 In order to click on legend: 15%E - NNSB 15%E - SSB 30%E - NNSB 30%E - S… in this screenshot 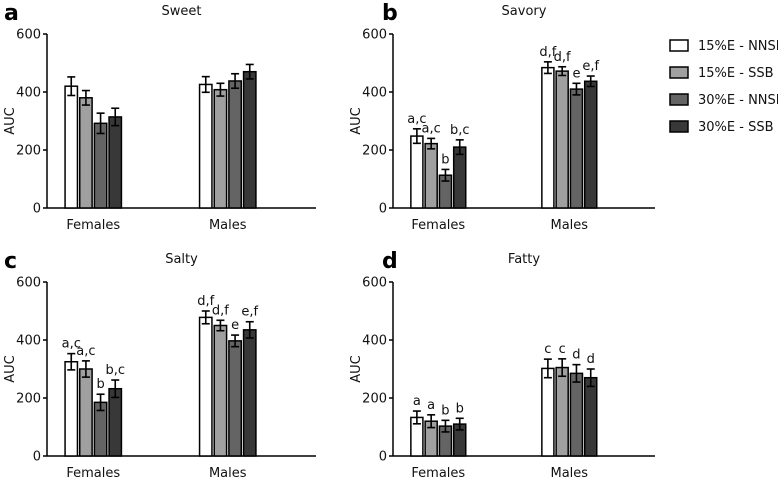, I will do `click(723, 87)`.